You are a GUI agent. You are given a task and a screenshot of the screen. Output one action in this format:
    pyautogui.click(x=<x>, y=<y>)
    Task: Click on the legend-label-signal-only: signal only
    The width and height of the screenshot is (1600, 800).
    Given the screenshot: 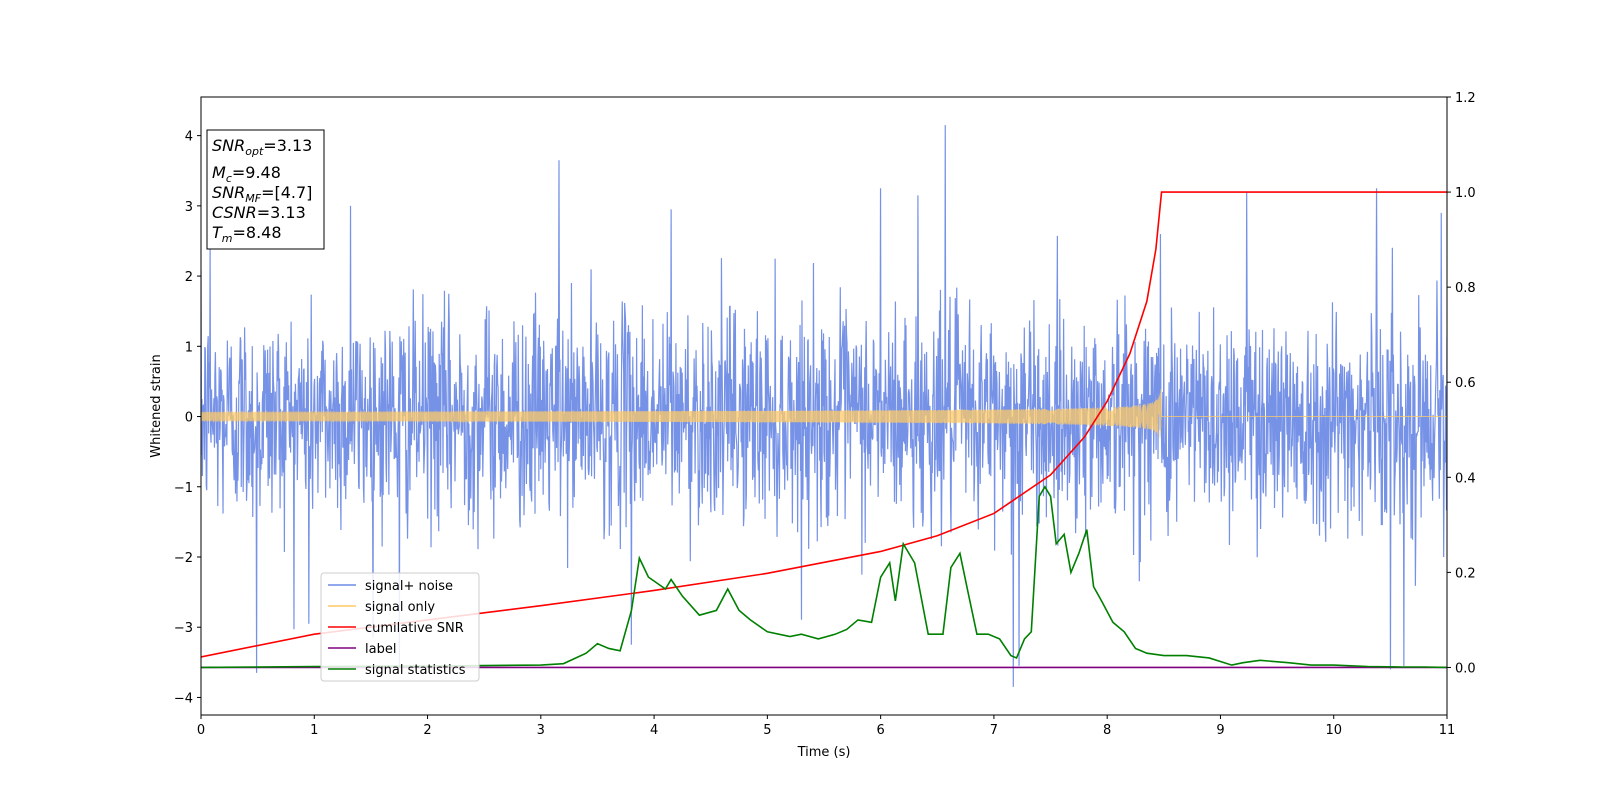 What is the action you would take?
    pyautogui.click(x=400, y=607)
    